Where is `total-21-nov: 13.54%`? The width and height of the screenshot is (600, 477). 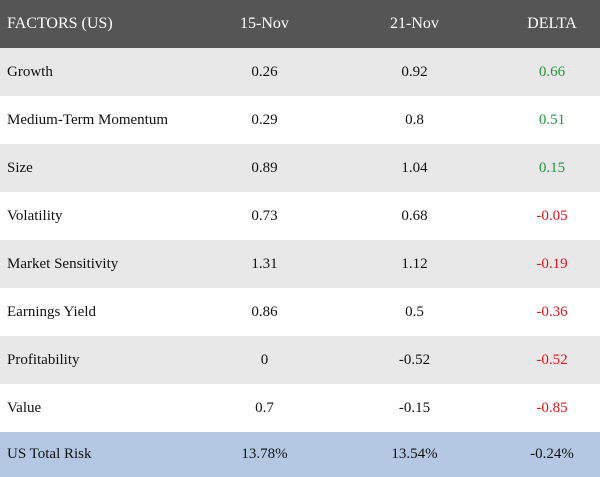
total-21-nov: 13.54% is located at coordinates (414, 454).